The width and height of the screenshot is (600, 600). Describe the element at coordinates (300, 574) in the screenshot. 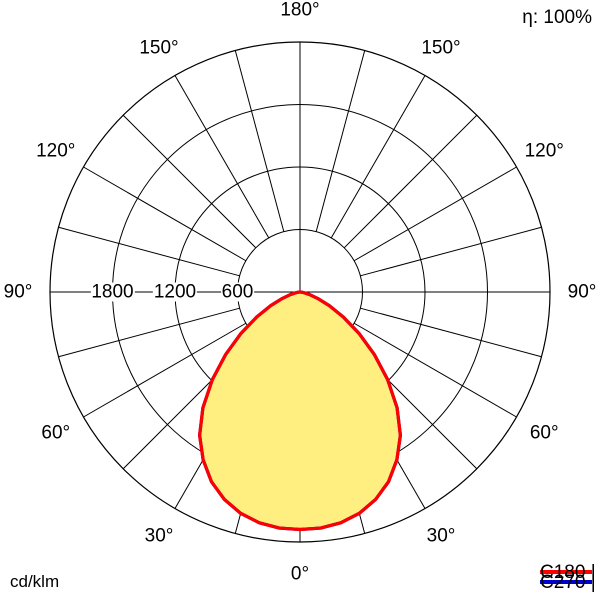

I see `angle-label-0: 0°` at that location.